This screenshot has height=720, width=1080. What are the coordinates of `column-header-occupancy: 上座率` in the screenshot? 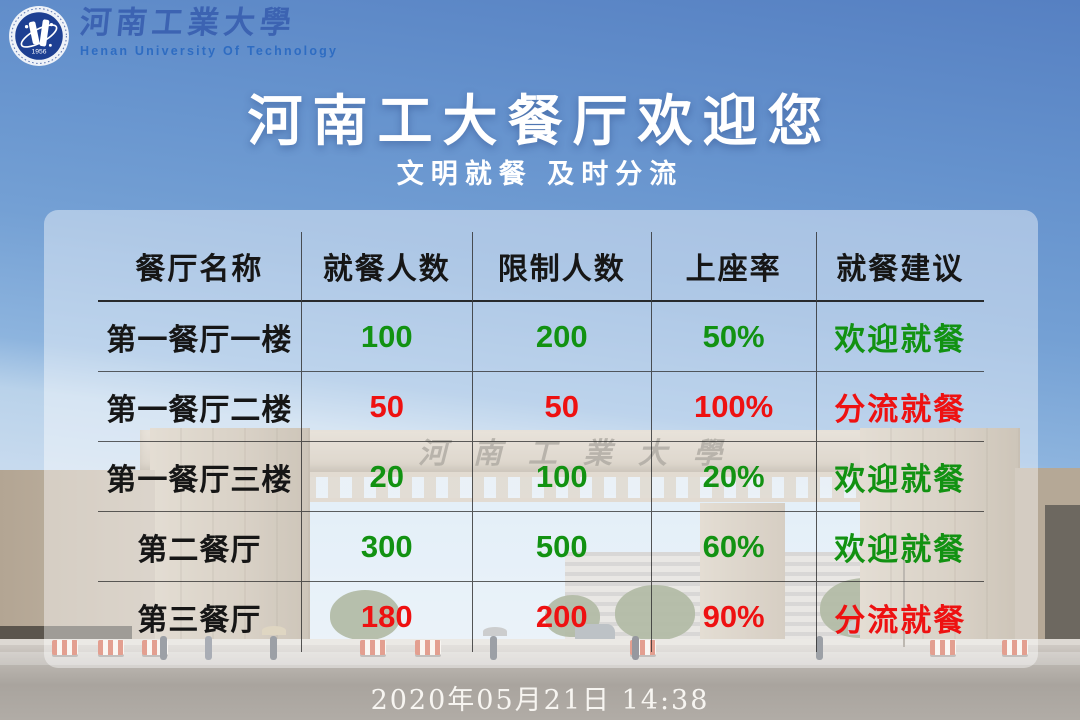 It's located at (734, 267).